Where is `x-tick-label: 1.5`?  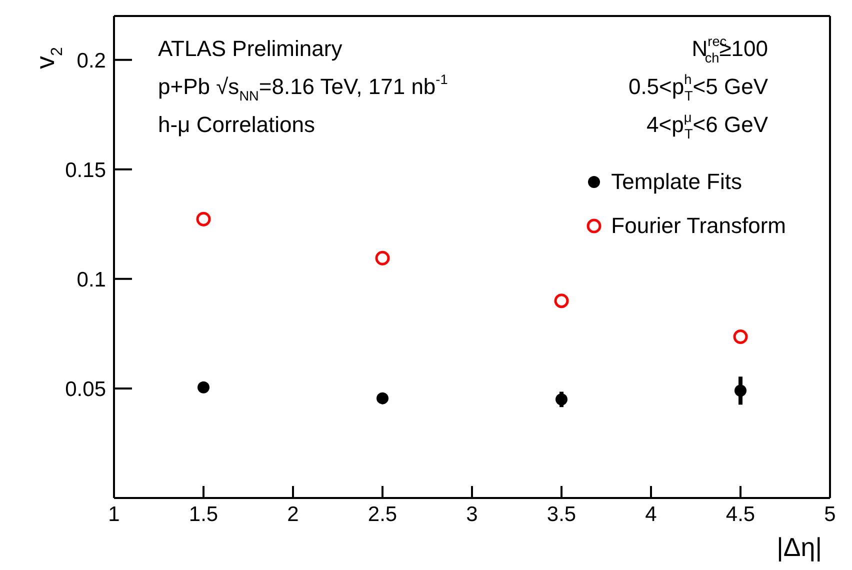
x-tick-label: 1.5 is located at coordinates (203, 514).